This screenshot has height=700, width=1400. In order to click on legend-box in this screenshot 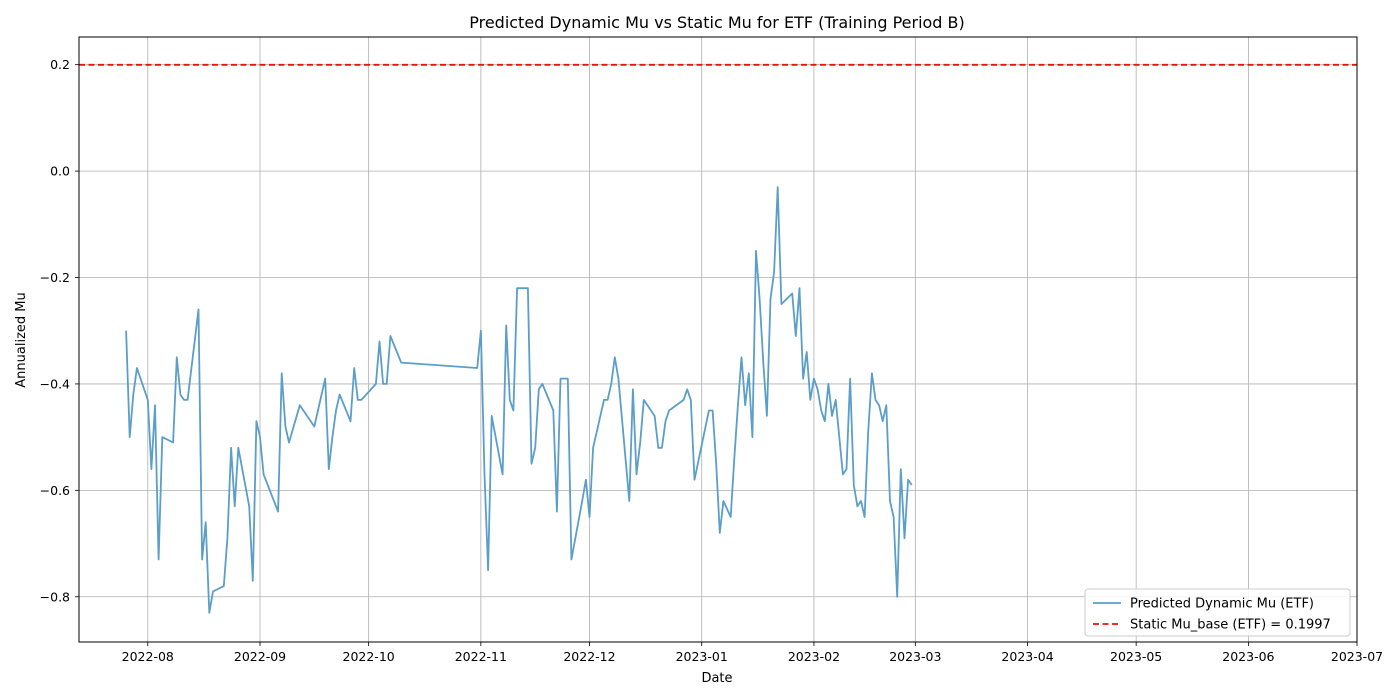, I will do `click(1217, 612)`.